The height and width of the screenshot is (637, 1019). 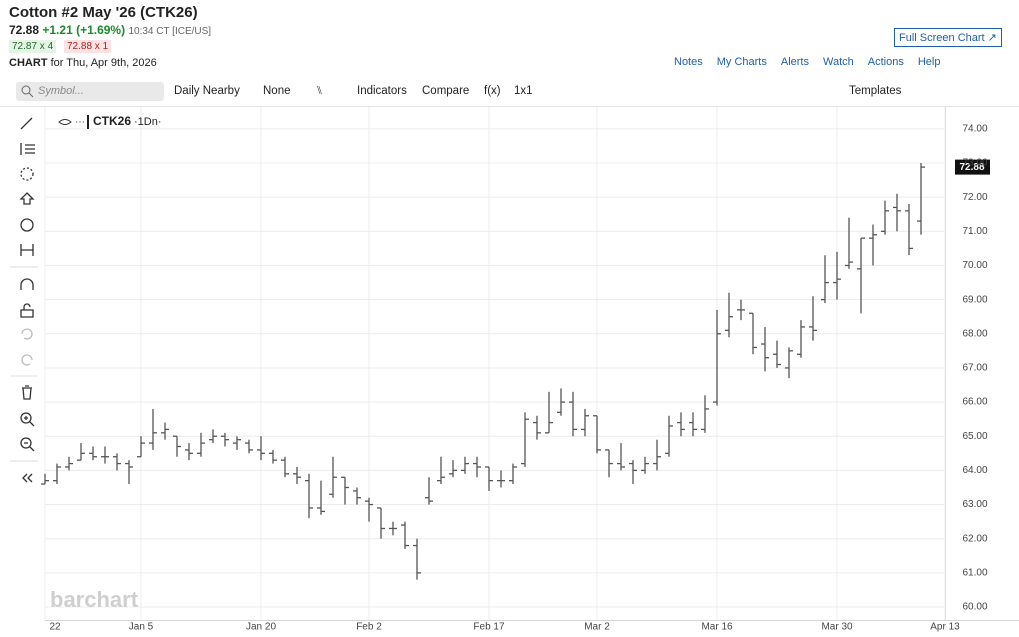 I want to click on y-tick-label: 66.00, so click(x=974, y=402).